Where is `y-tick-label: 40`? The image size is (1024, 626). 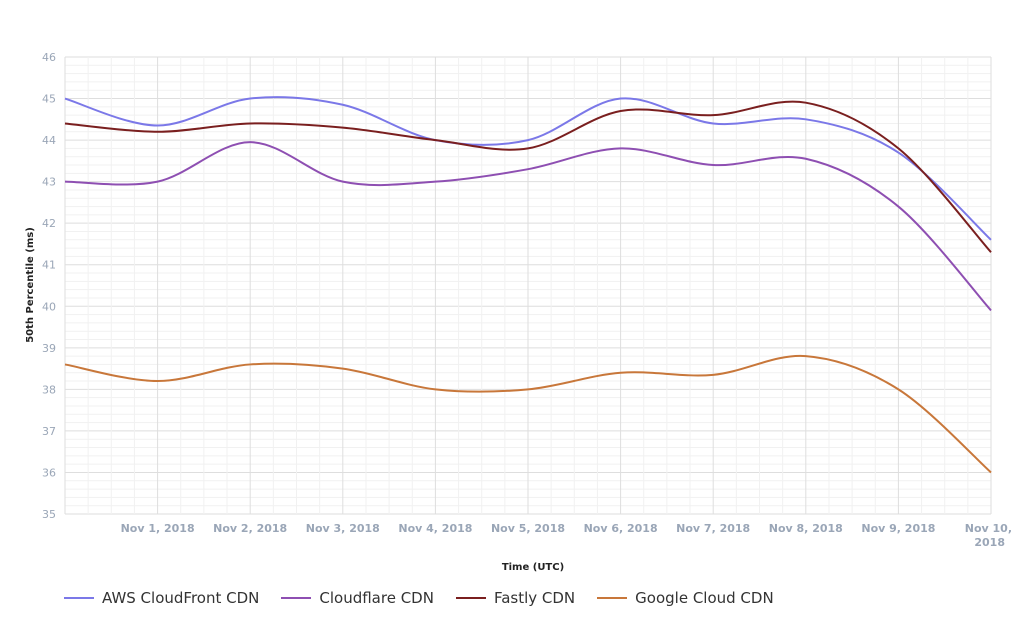
y-tick-label: 40 is located at coordinates (49, 306).